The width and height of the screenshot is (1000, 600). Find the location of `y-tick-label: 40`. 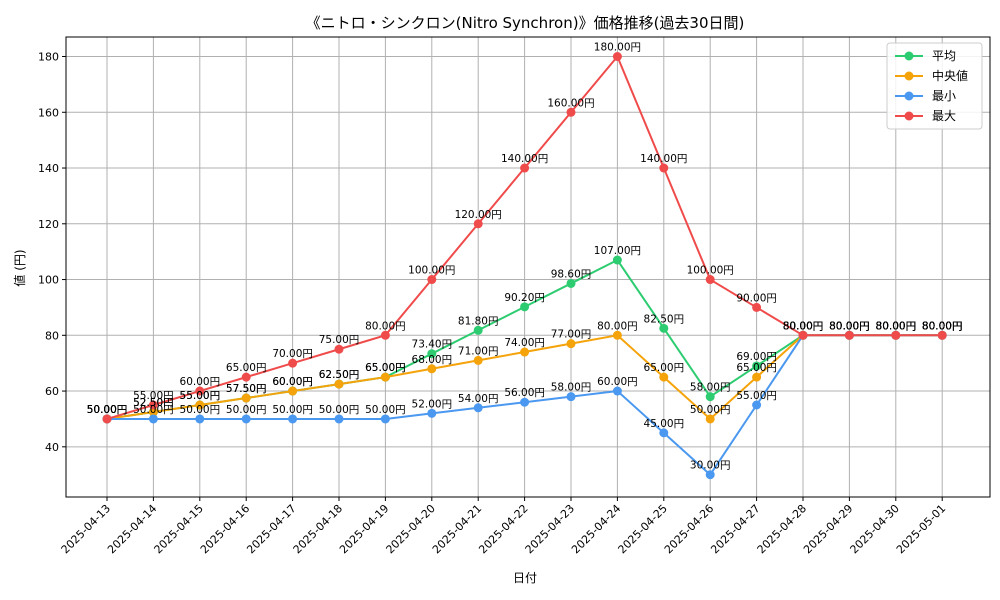

y-tick-label: 40 is located at coordinates (52, 447).